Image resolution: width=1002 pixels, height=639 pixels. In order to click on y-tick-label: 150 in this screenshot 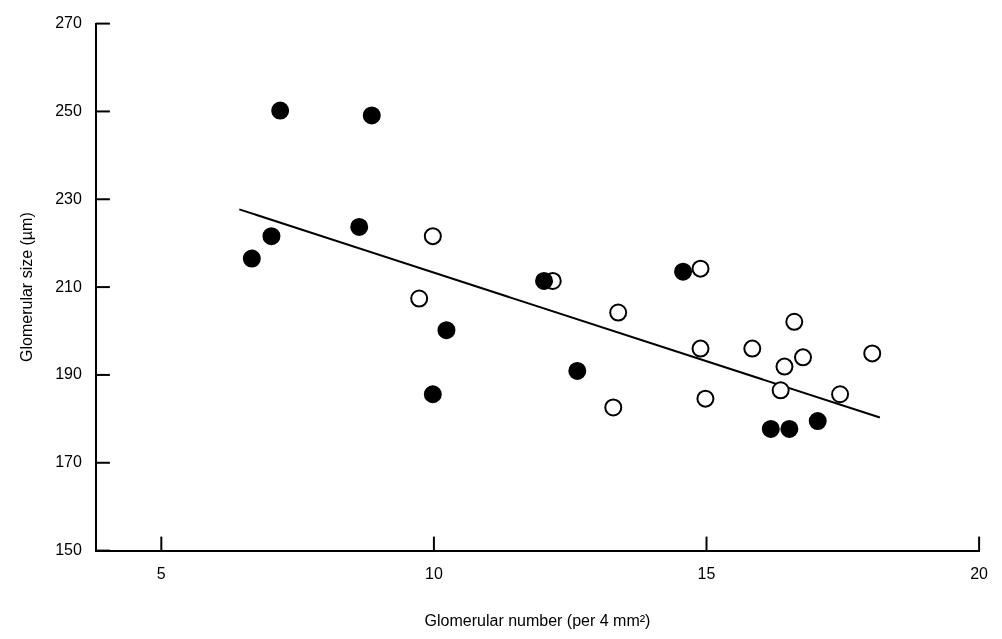, I will do `click(68, 550)`.